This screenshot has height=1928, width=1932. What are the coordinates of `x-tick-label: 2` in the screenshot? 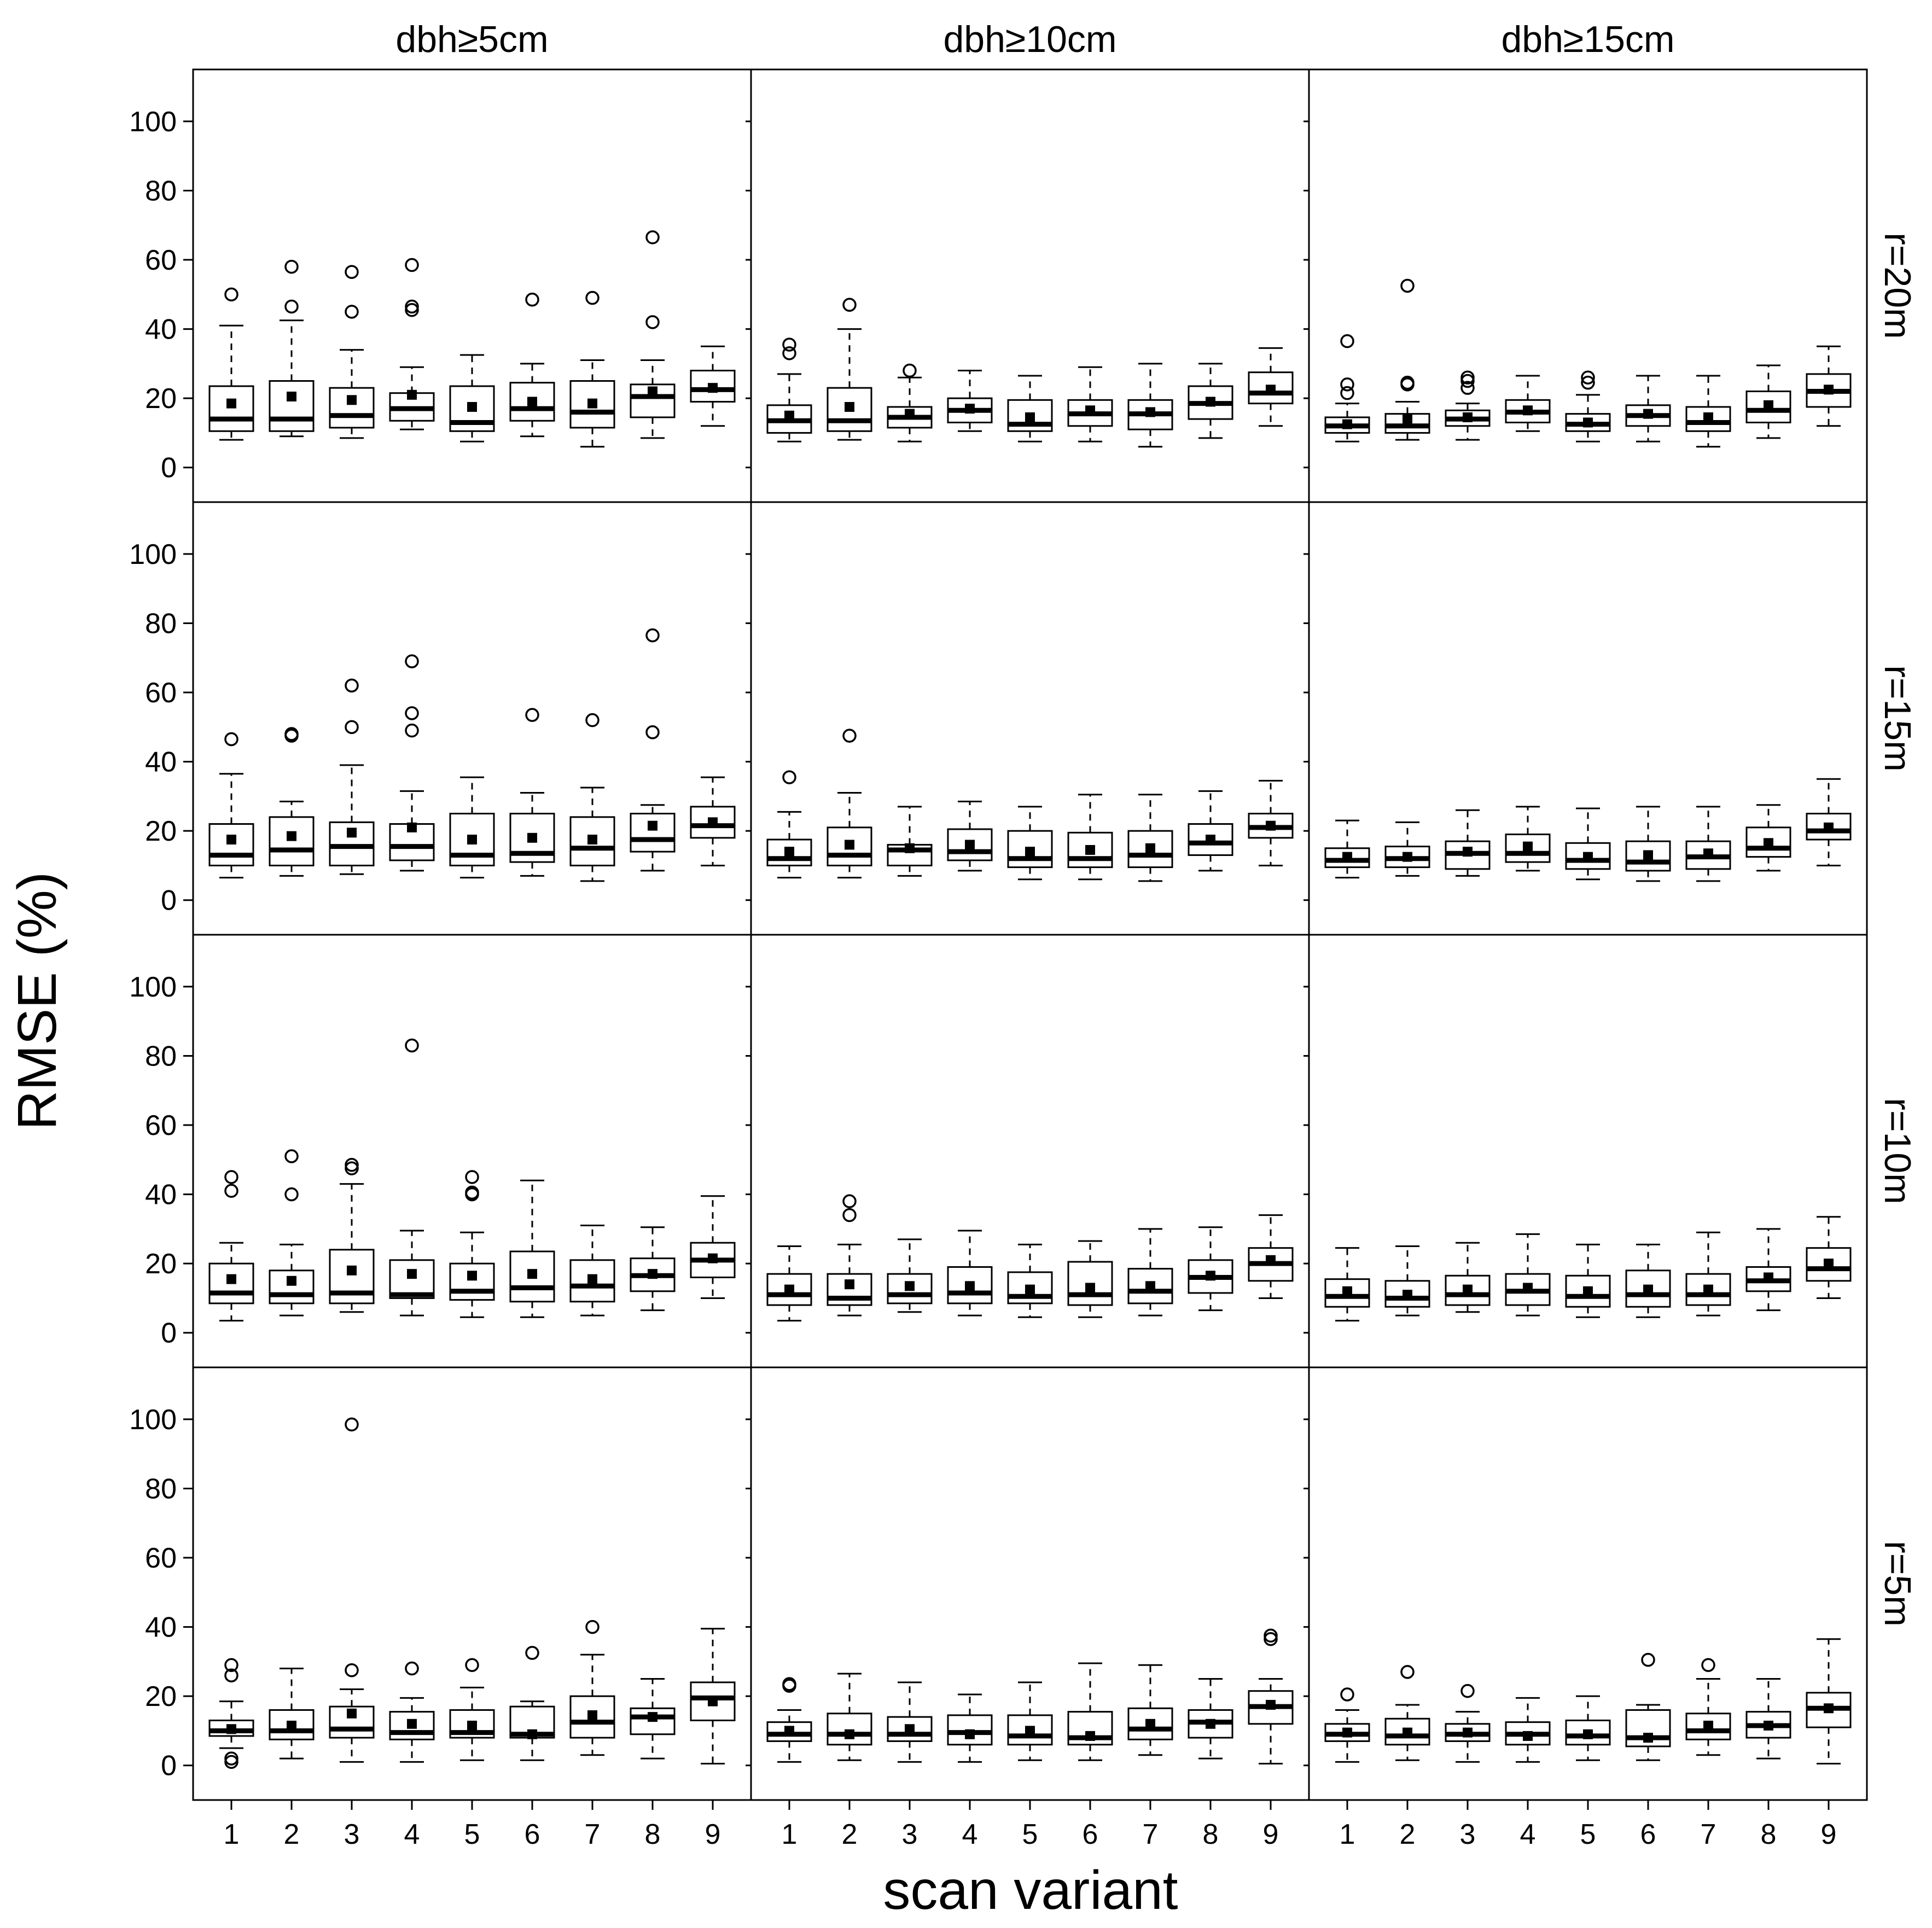 It's located at (1408, 1834).